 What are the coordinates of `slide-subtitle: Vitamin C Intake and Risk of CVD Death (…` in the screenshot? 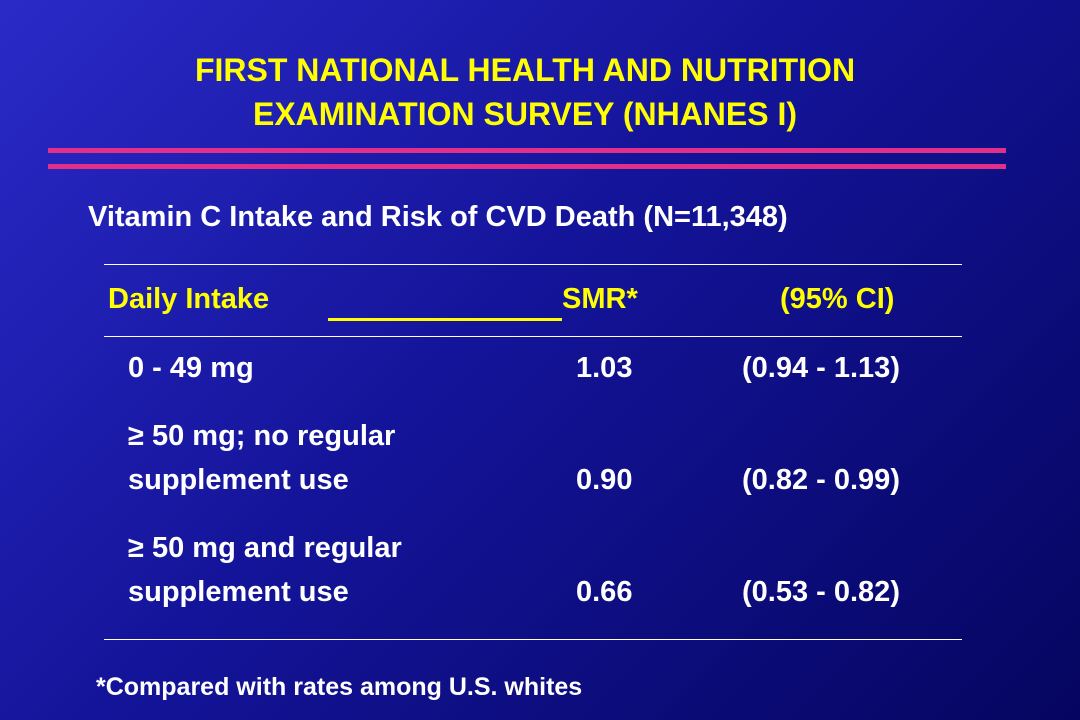 It's located at (438, 217).